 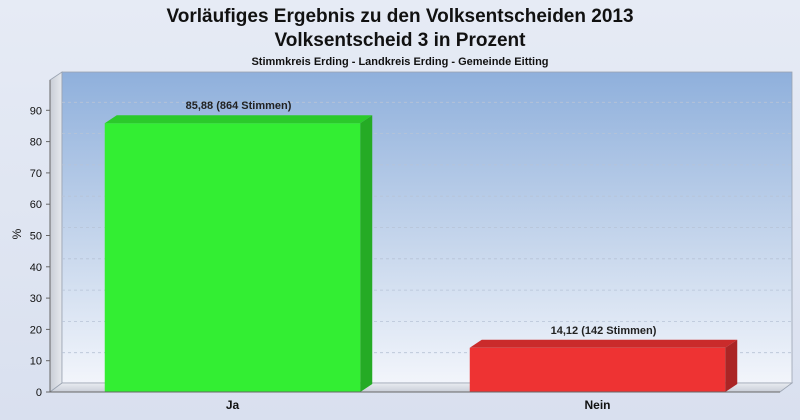 I want to click on y-tick-label: 10, so click(x=36, y=362).